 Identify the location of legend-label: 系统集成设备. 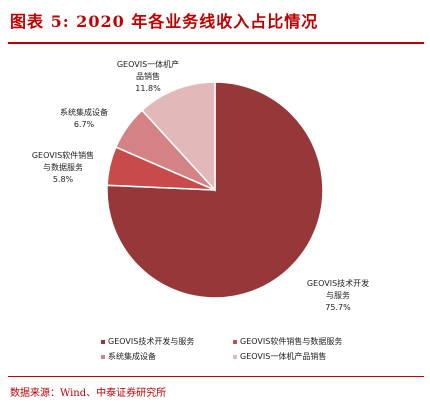
(132, 356).